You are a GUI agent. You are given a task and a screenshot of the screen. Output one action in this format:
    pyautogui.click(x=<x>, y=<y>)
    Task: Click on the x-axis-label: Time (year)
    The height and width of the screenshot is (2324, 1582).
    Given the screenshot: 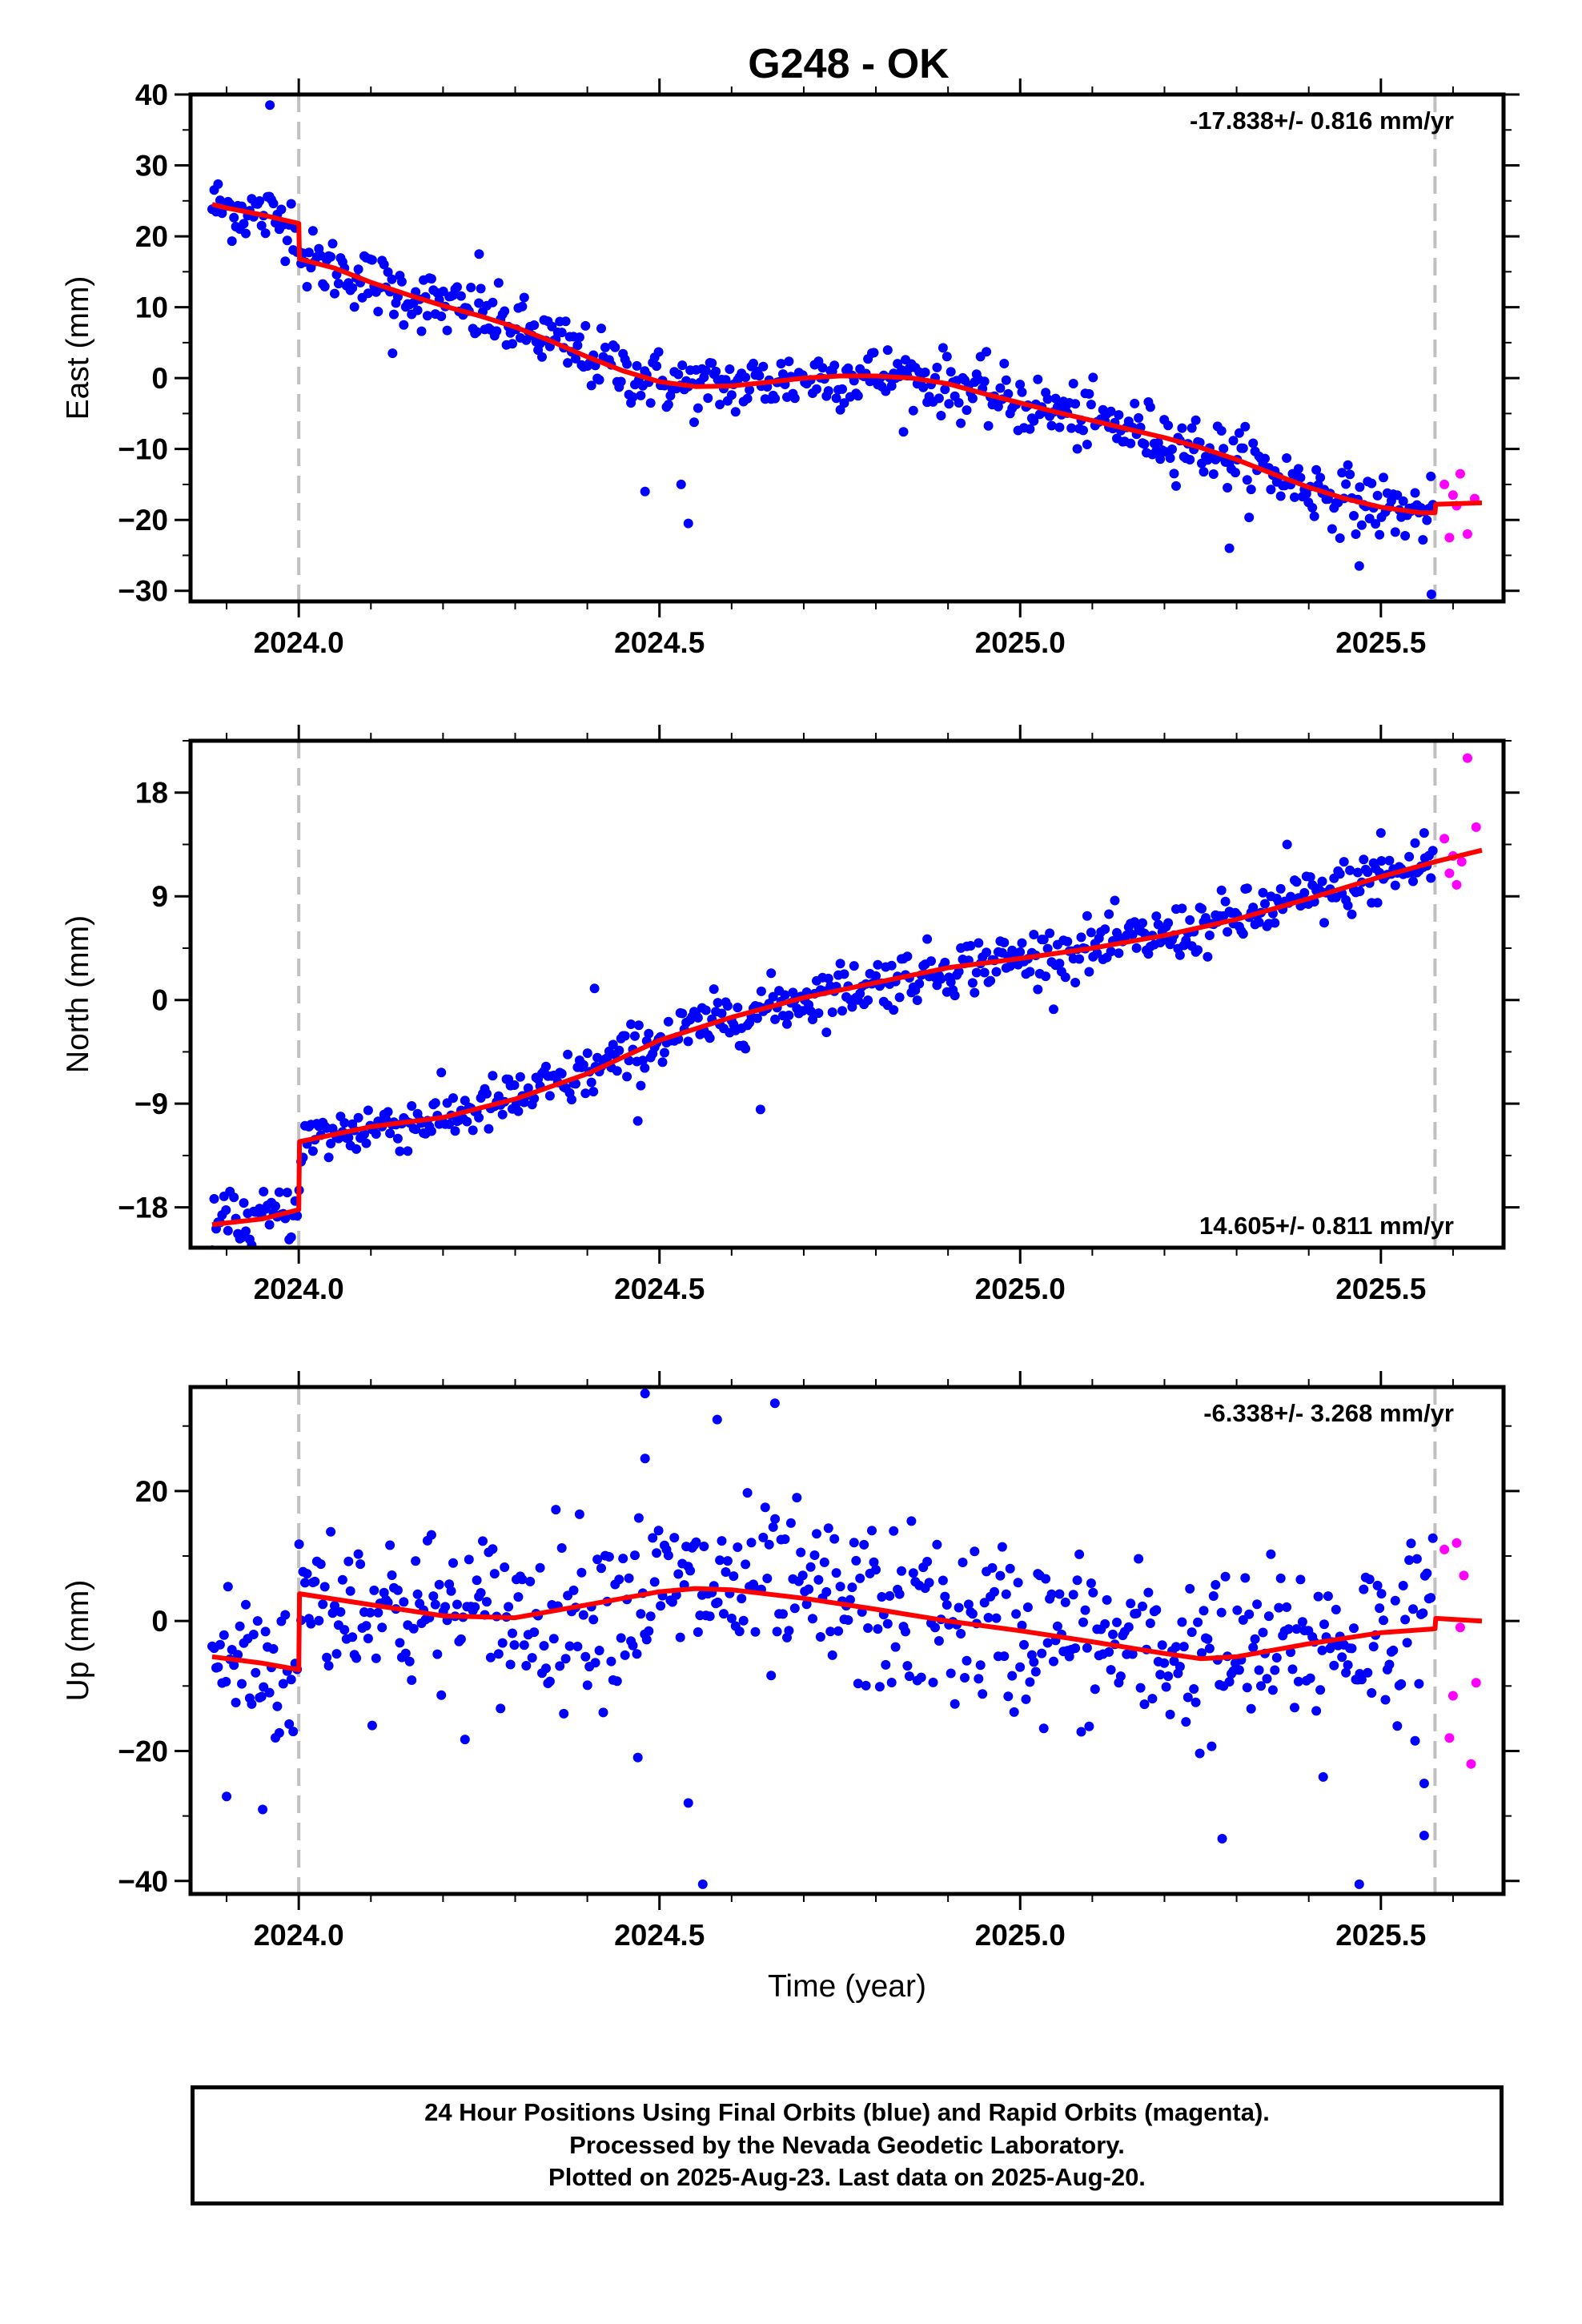 What is the action you would take?
    pyautogui.click(x=847, y=1986)
    